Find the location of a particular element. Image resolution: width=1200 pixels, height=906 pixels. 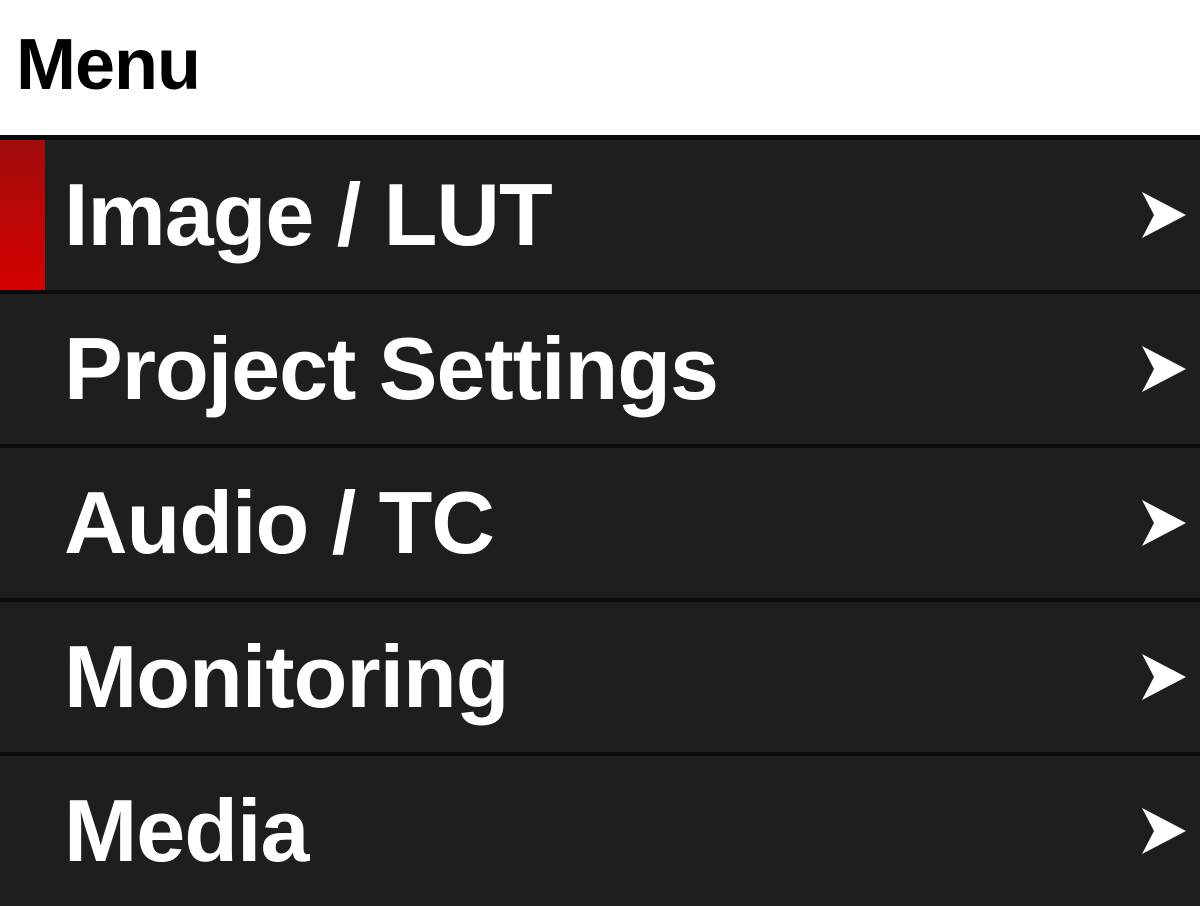

menu-header: Menu is located at coordinates (600, 67).